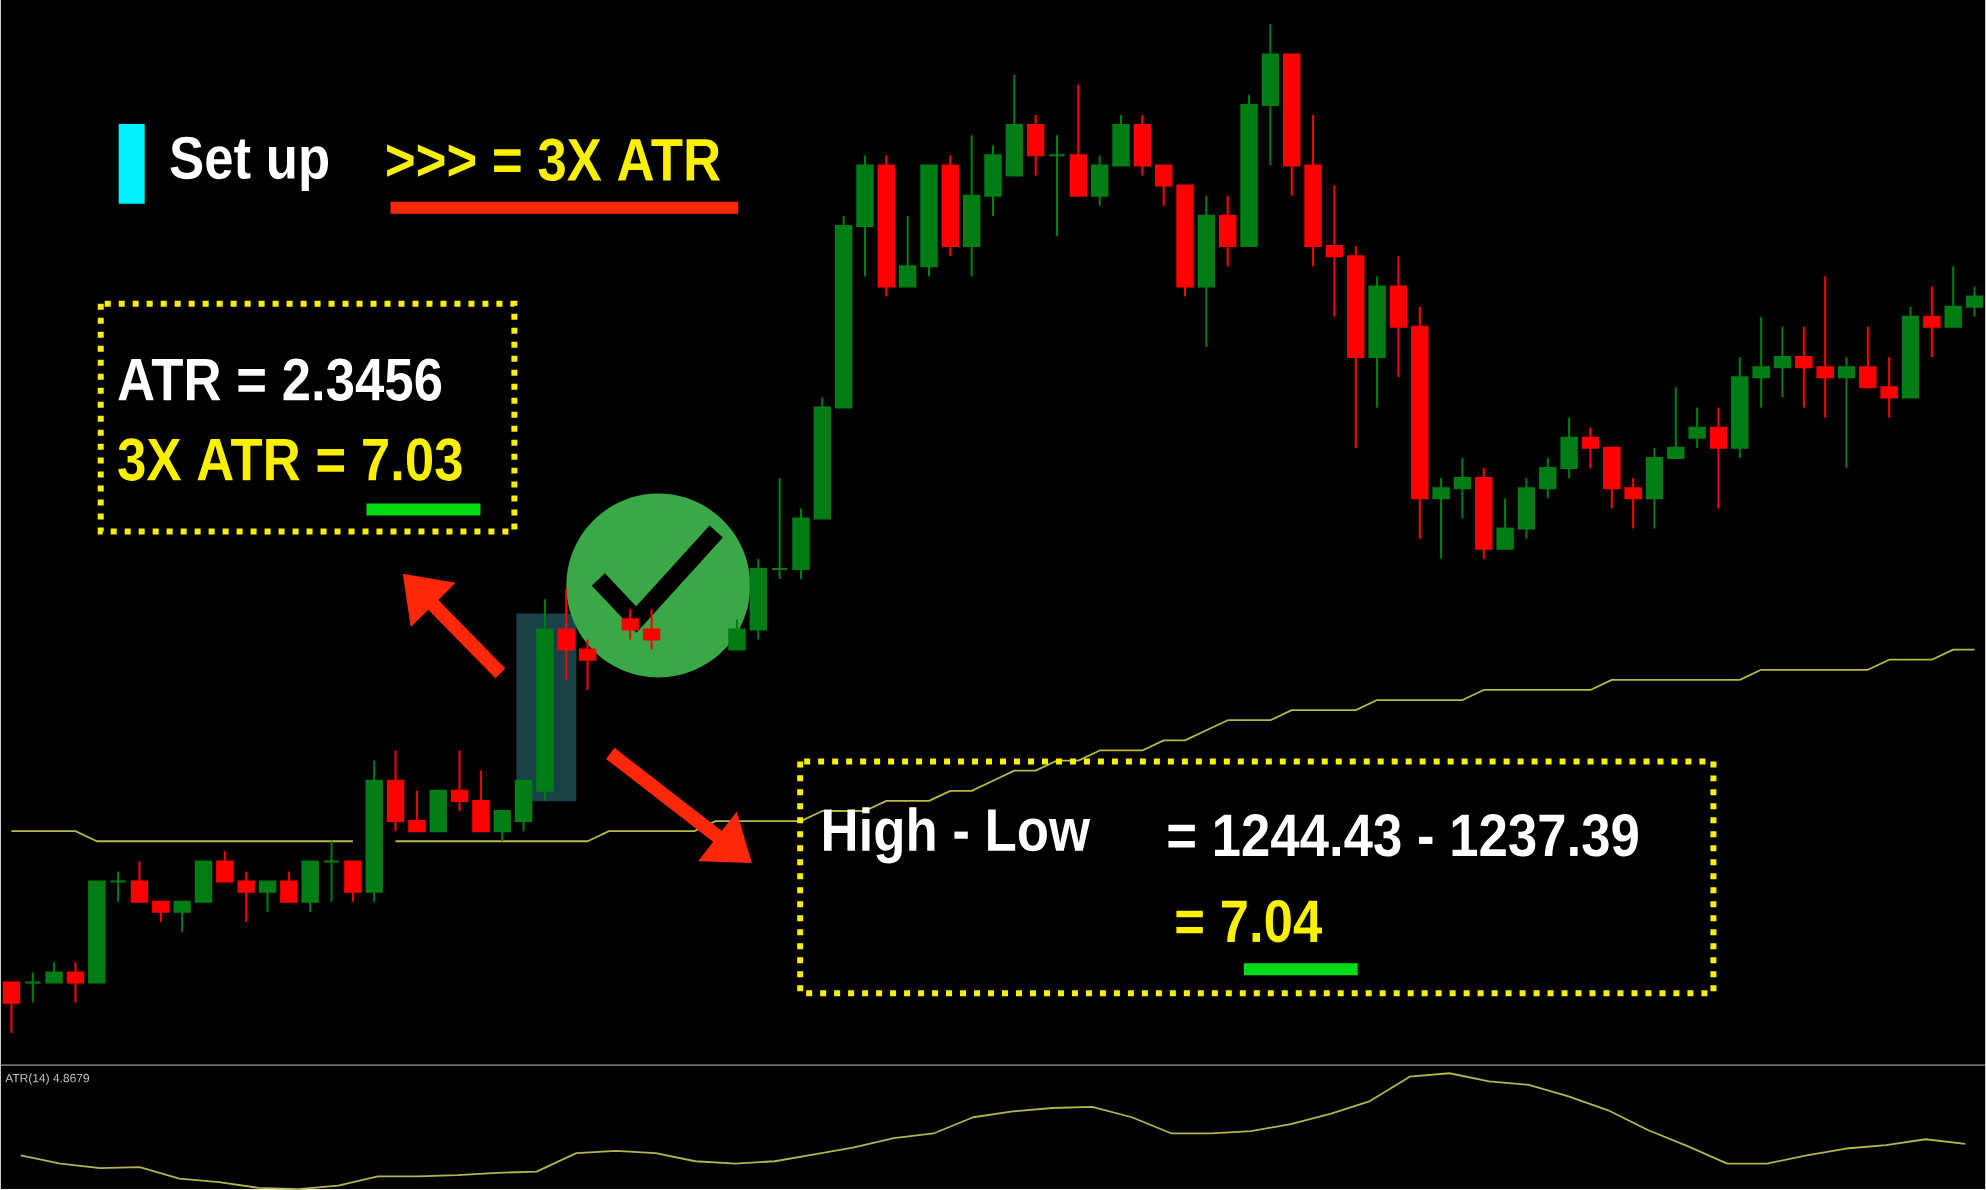 This screenshot has height=1190, width=1986. Describe the element at coordinates (957, 835) in the screenshot. I see `annotation: High - Low` at that location.